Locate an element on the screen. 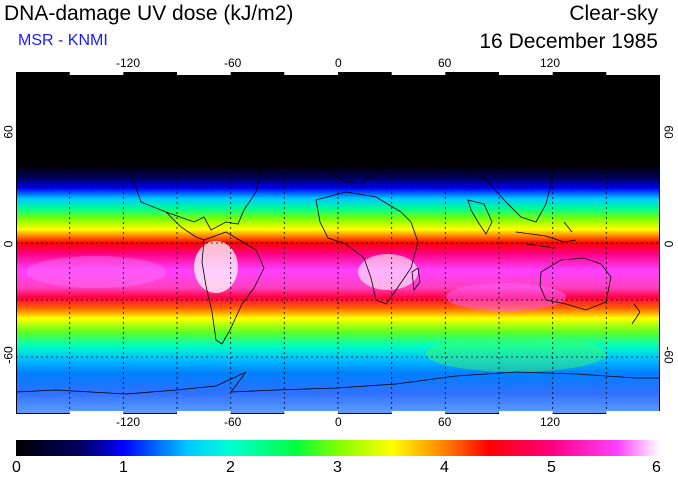 This screenshot has width=678, height=480. coastline-new-zealand is located at coordinates (636, 314).